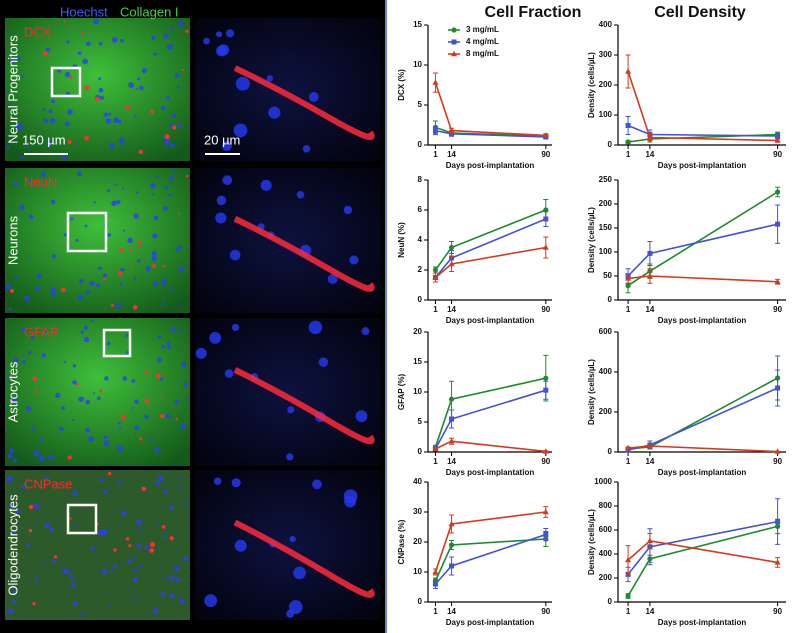 The width and height of the screenshot is (800, 633). Describe the element at coordinates (417, 24) in the screenshot. I see `y-tick-label: 15` at that location.